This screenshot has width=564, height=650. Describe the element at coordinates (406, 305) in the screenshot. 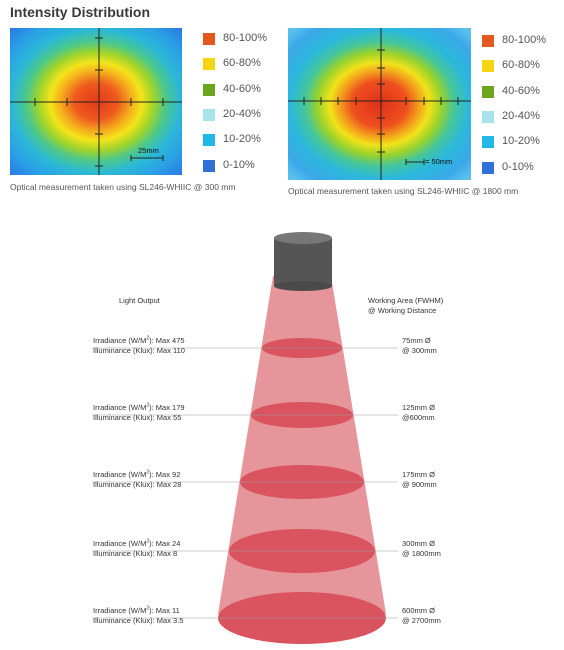

I see `working-area-header: Working Area (FWHM) @ Working Distance` at that location.